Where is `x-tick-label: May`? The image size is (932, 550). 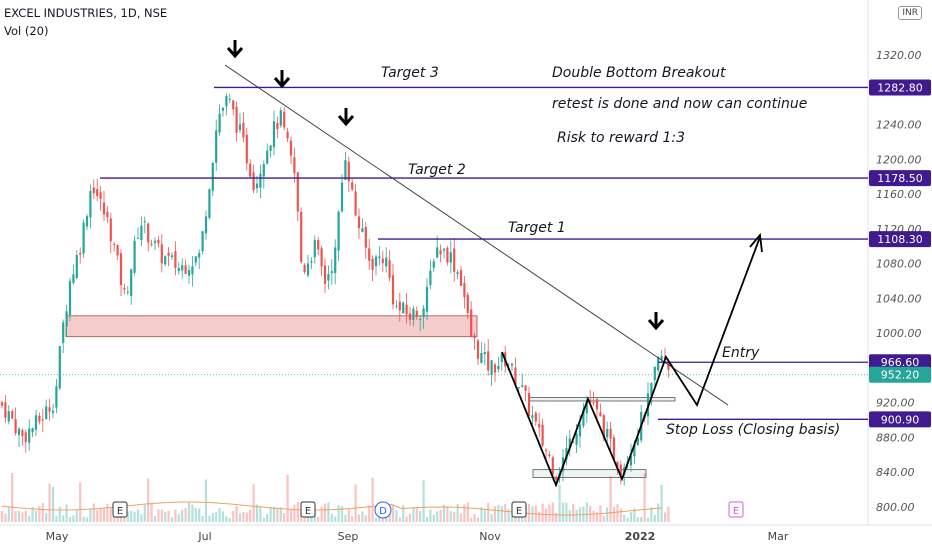
x-tick-label: May is located at coordinates (57, 536).